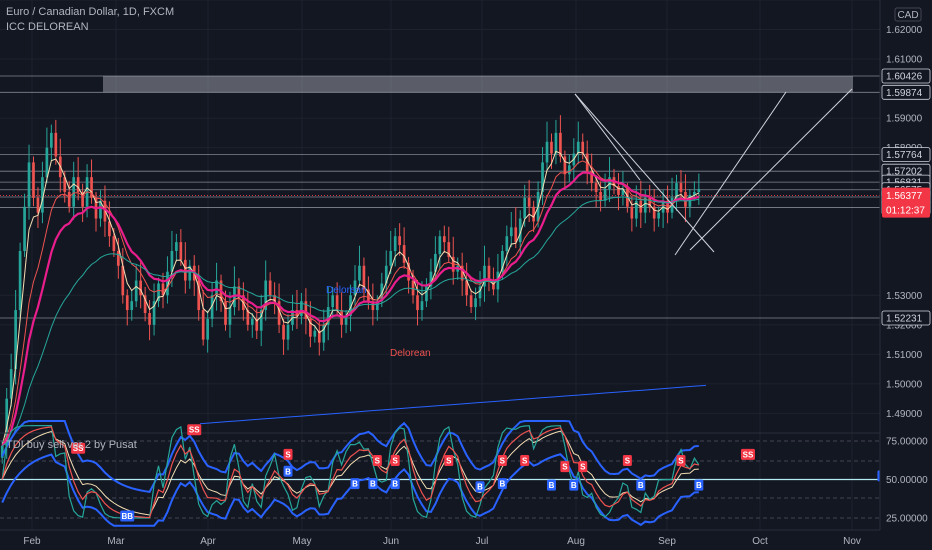 Image resolution: width=932 pixels, height=550 pixels. I want to click on indicator-name: ICC DELOREAN, so click(47, 27).